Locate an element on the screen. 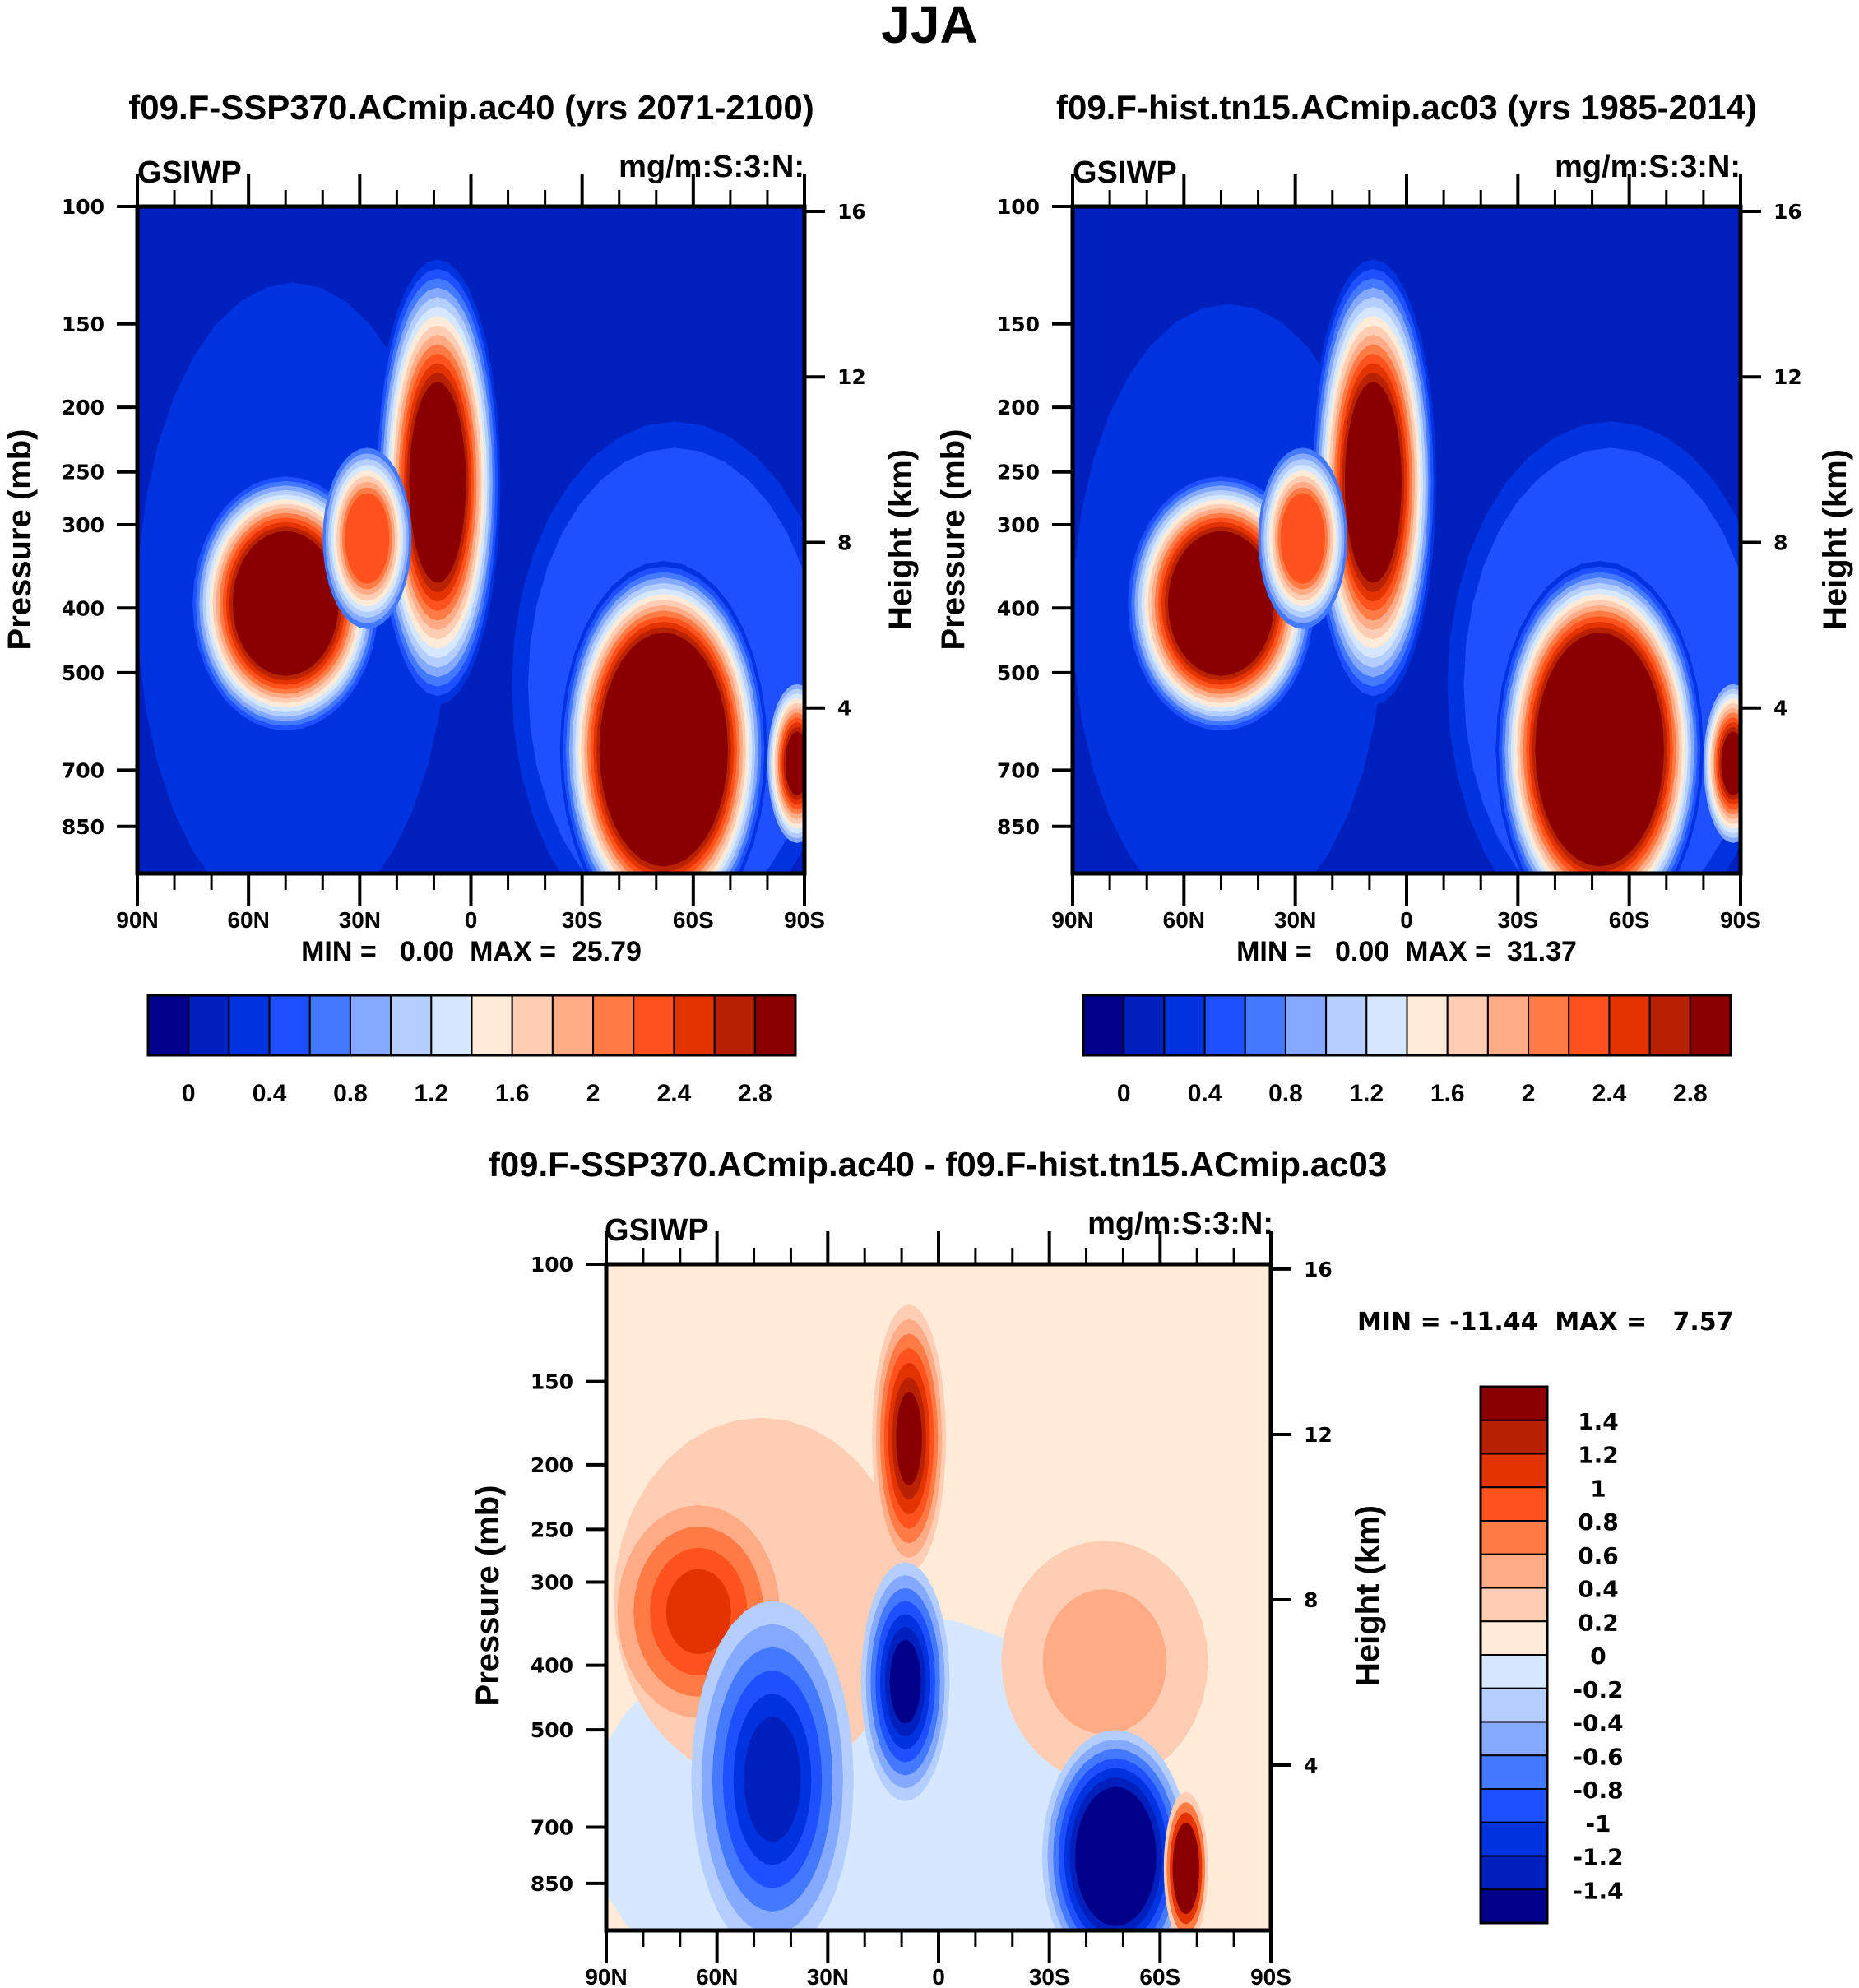 The width and height of the screenshot is (1859, 1988). x-tick-label: 30N is located at coordinates (1295, 920).